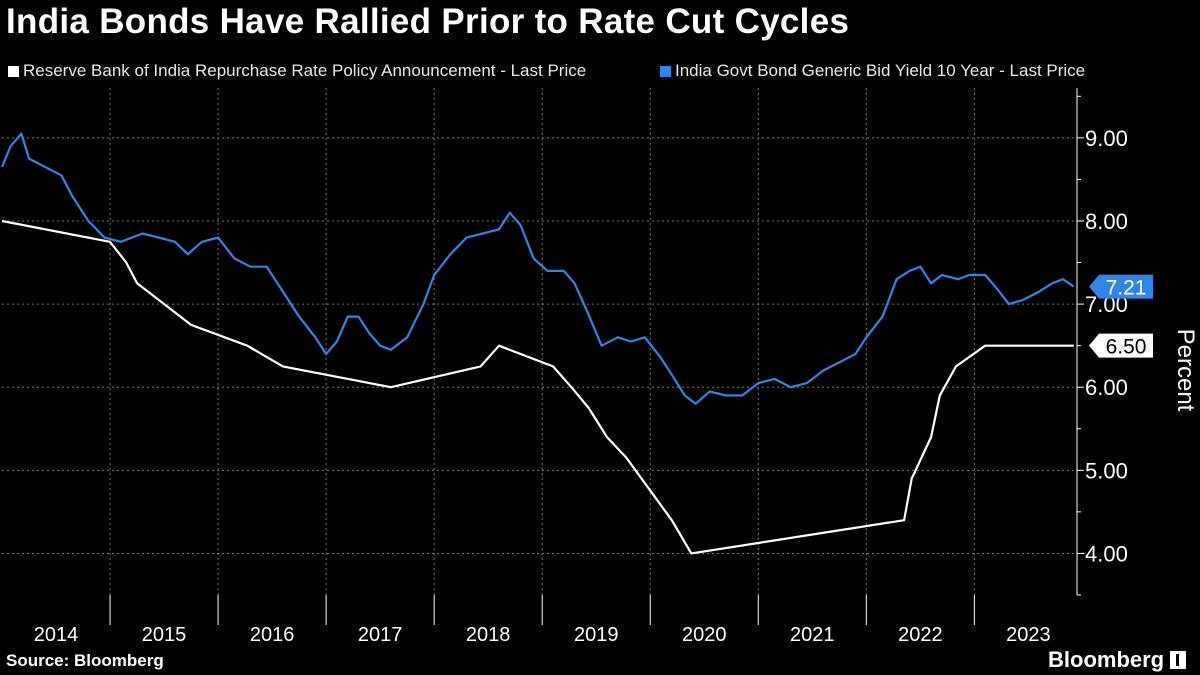  I want to click on x-tick-label: 2022, so click(920, 635).